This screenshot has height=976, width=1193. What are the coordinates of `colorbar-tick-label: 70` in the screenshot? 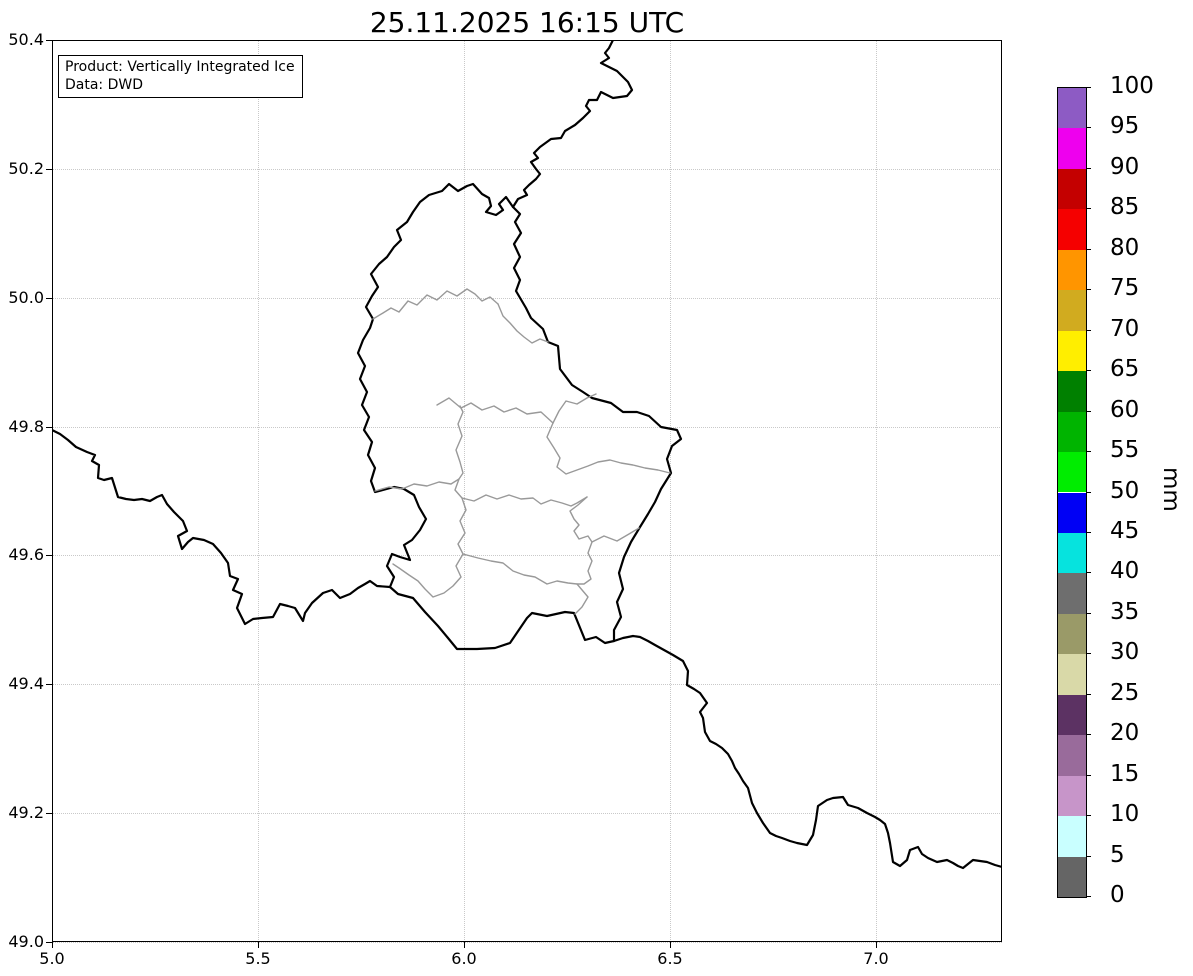 It's located at (1125, 328).